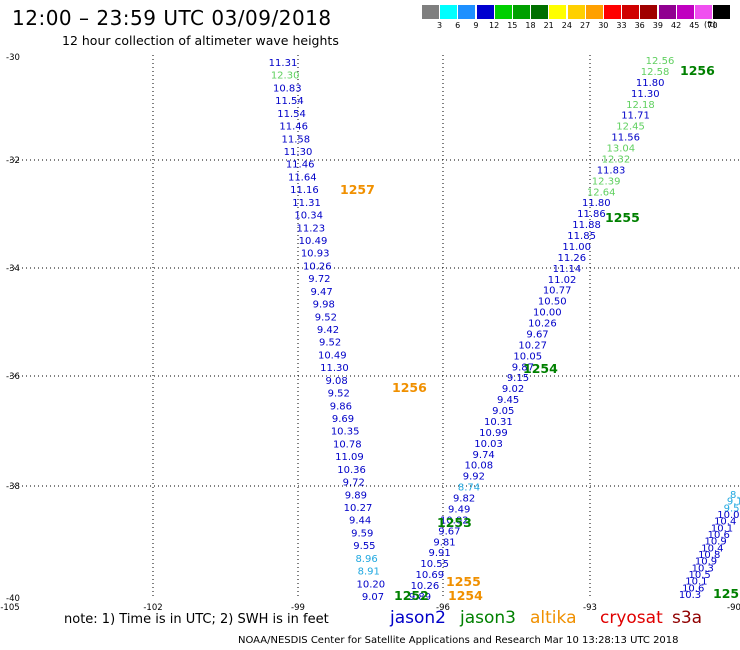 The image size is (740, 650). I want to click on wave-height-label: 11.31, so click(306, 203).